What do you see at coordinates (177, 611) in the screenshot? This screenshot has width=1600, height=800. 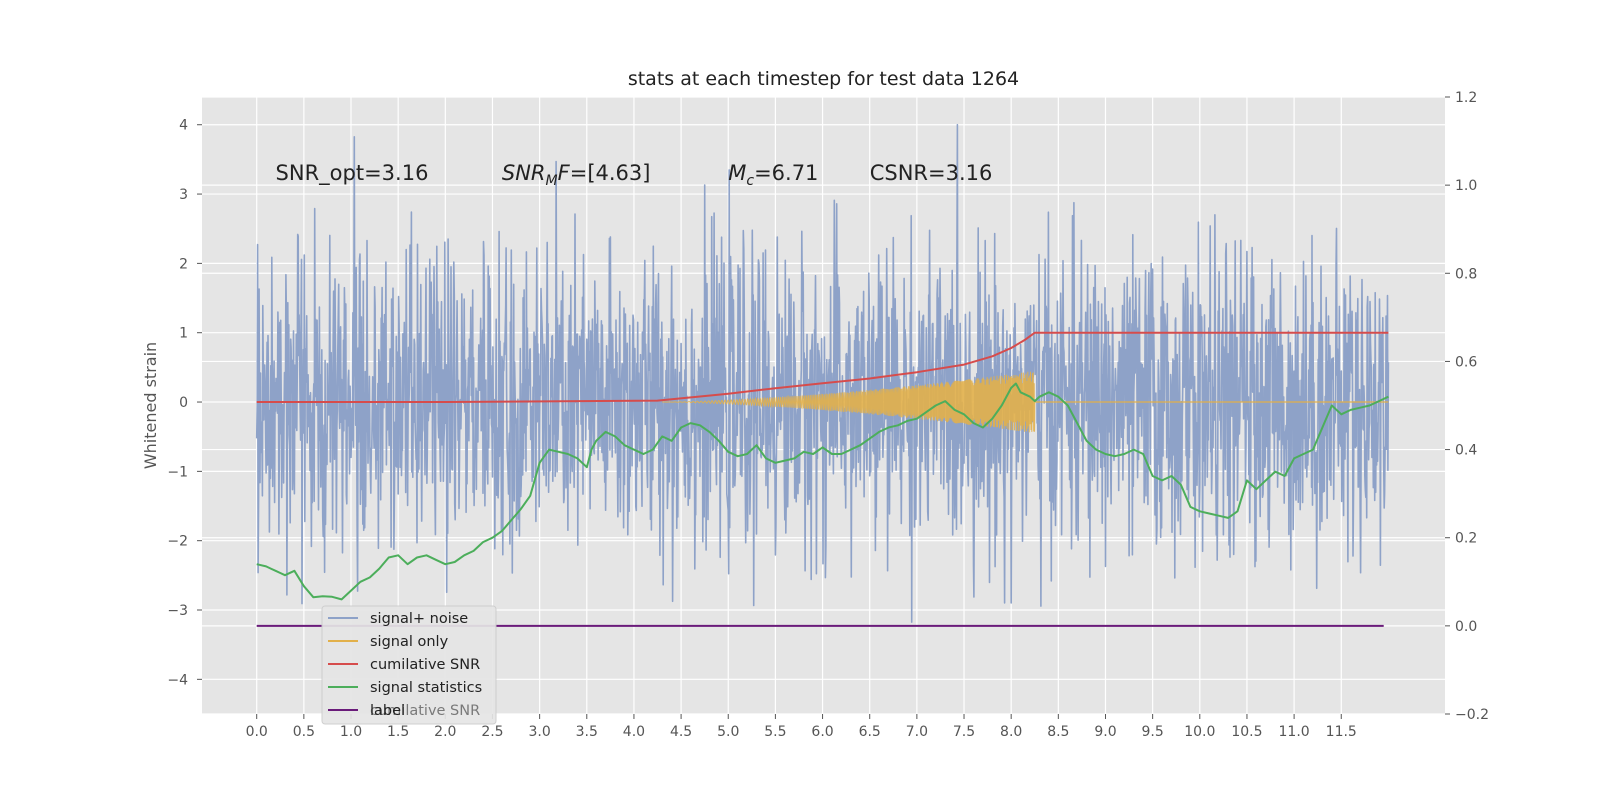 I see `y-tick-label: −3` at bounding box center [177, 611].